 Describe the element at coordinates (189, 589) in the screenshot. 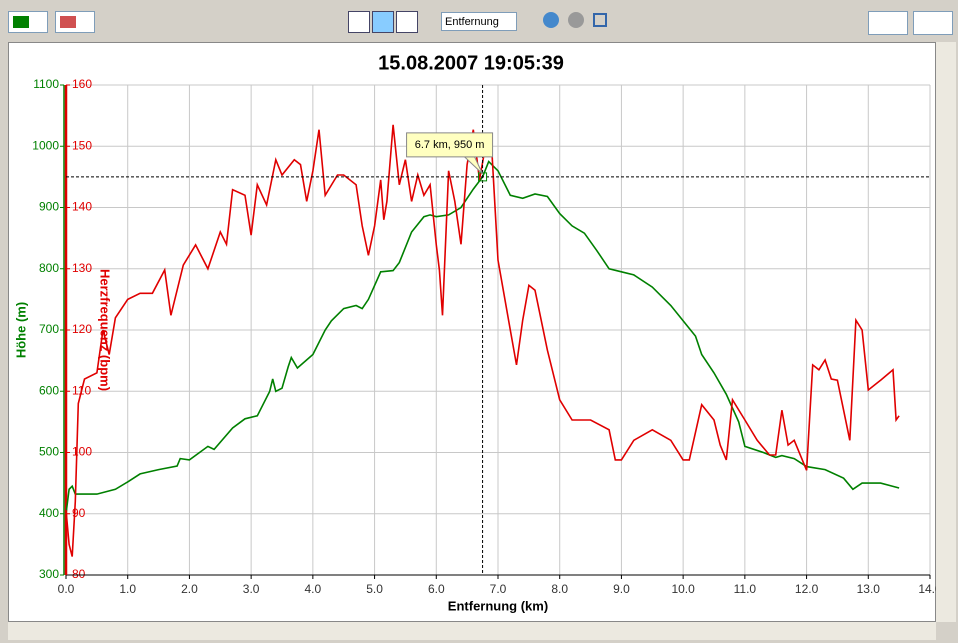

I see `x-tick-label: 2.0` at that location.